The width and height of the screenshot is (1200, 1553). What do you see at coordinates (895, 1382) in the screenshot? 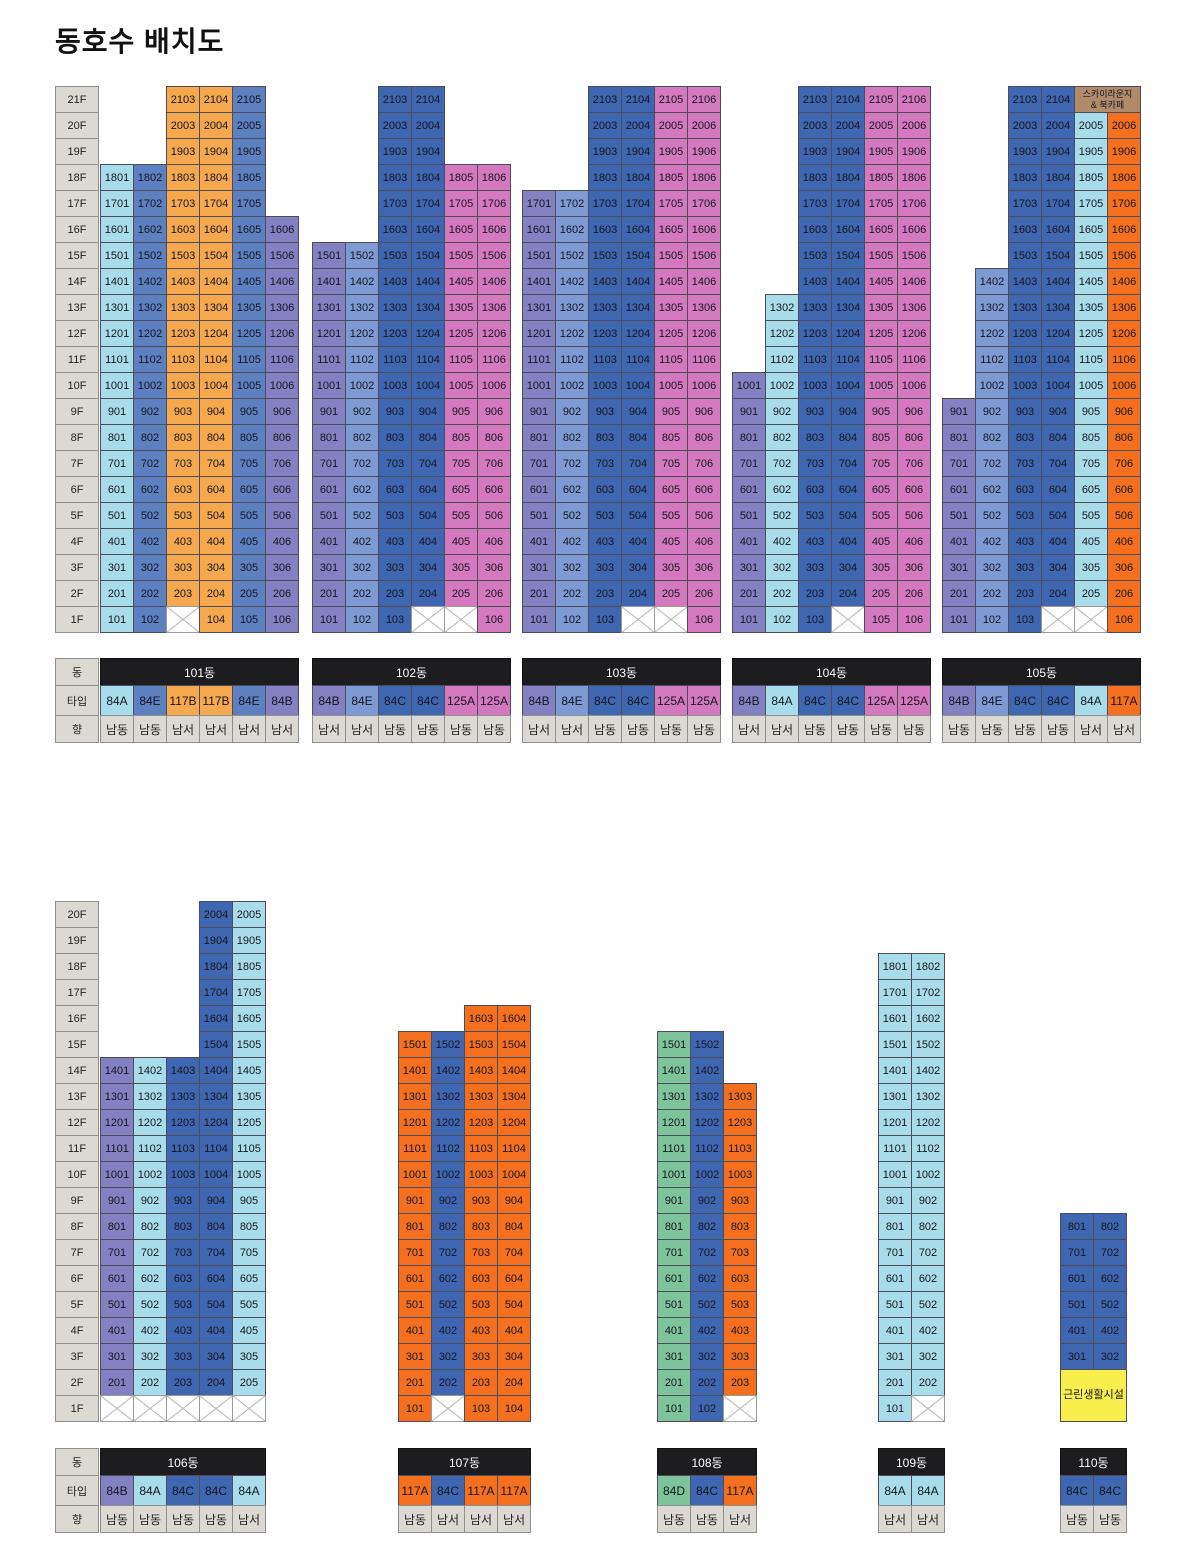
I see `unit-cell: 201` at bounding box center [895, 1382].